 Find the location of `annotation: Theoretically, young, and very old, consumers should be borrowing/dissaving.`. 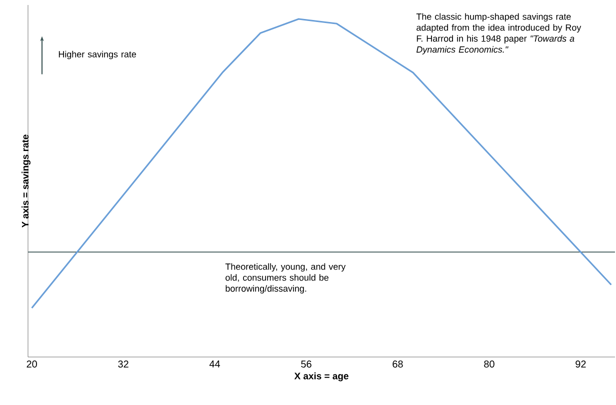

annotation: Theoretically, young, and very old, consumers should be borrowing/dissaving. is located at coordinates (285, 278).